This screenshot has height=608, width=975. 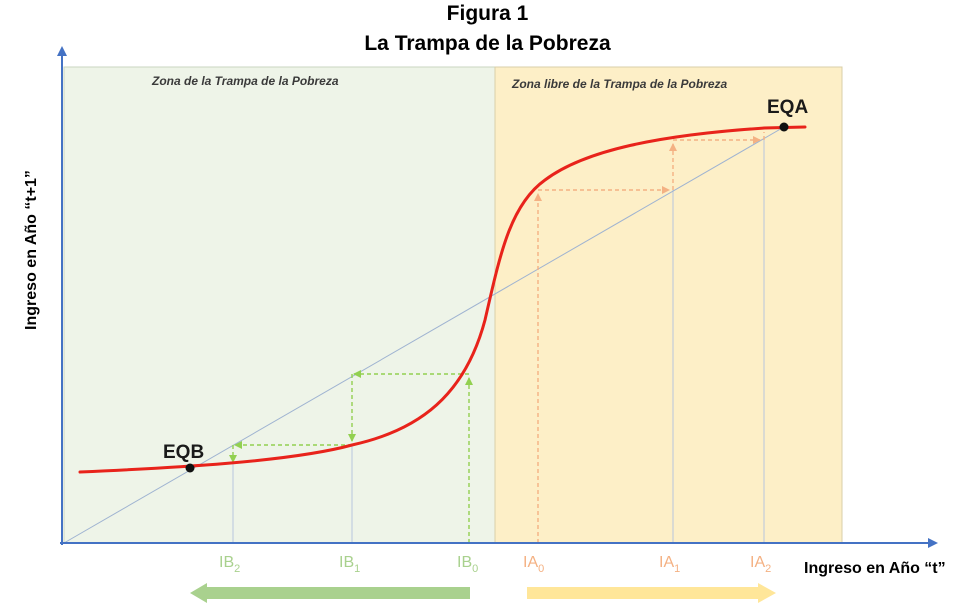 What do you see at coordinates (245, 81) in the screenshot?
I see `trap-zone-label: Zona de la Trampa de la Pobreza` at bounding box center [245, 81].